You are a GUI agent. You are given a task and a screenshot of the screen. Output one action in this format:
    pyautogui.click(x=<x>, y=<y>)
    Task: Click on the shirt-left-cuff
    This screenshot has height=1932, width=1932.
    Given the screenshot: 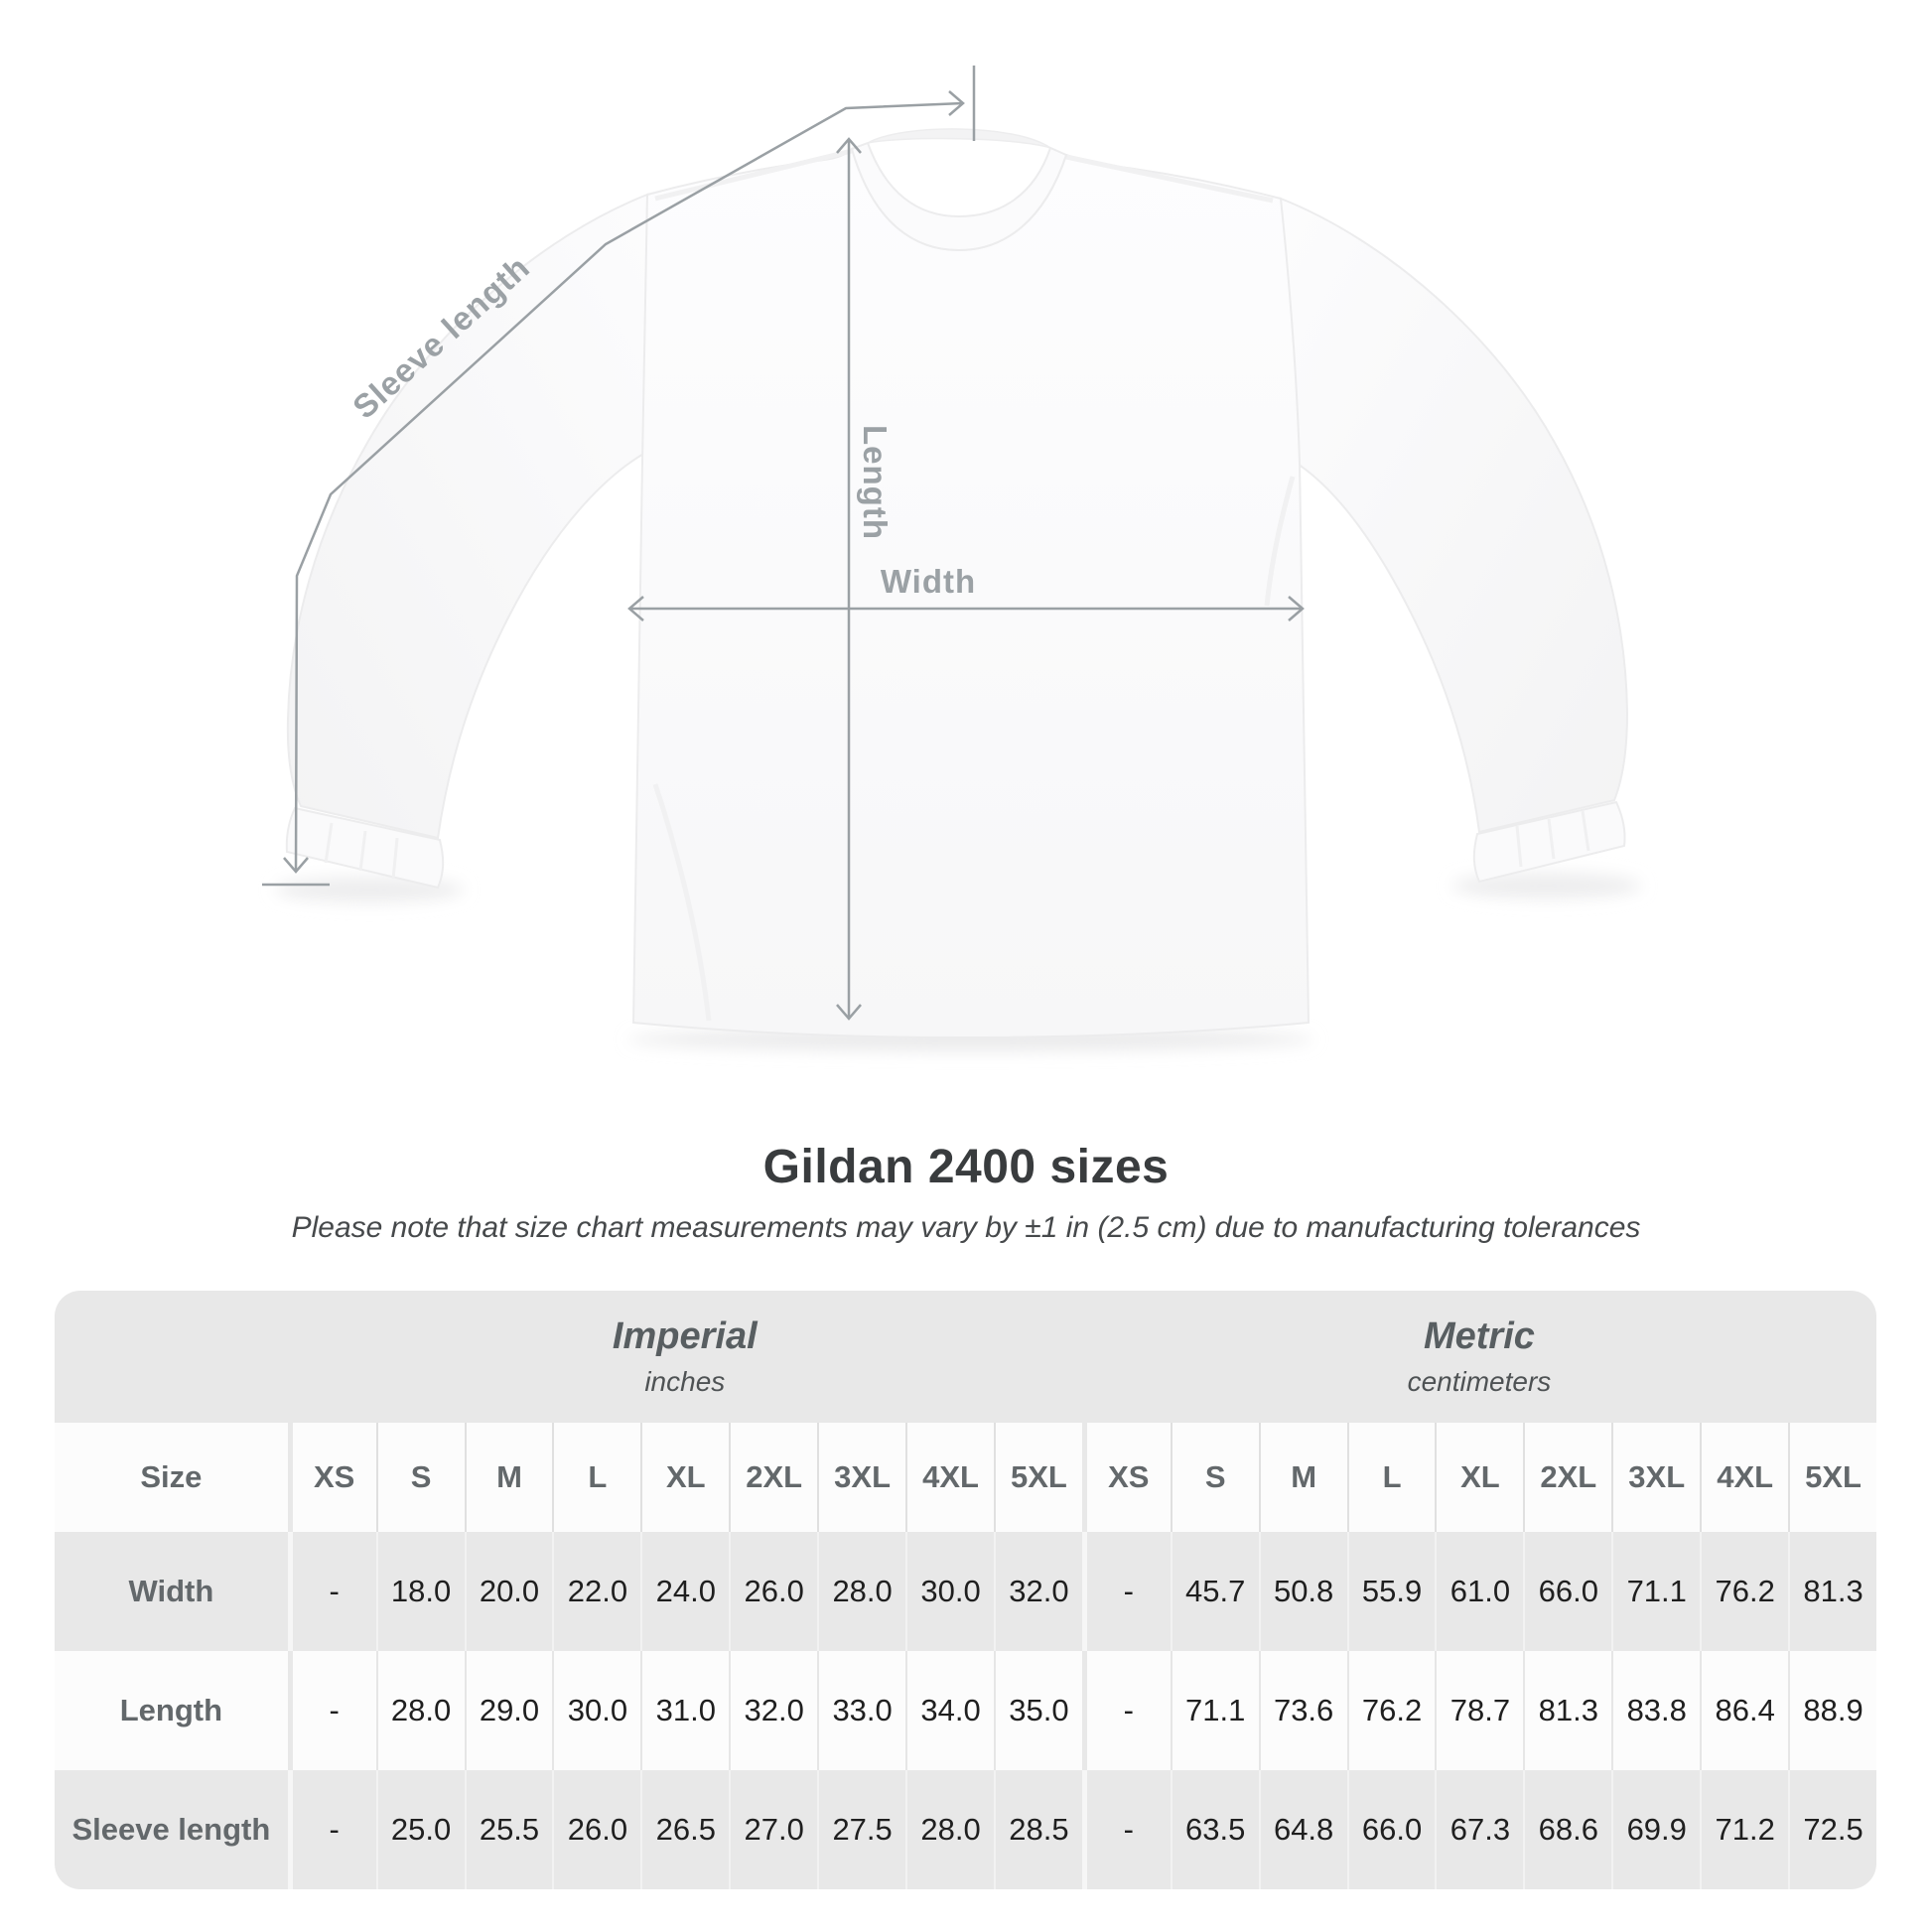 What is the action you would take?
    pyautogui.click(x=365, y=848)
    